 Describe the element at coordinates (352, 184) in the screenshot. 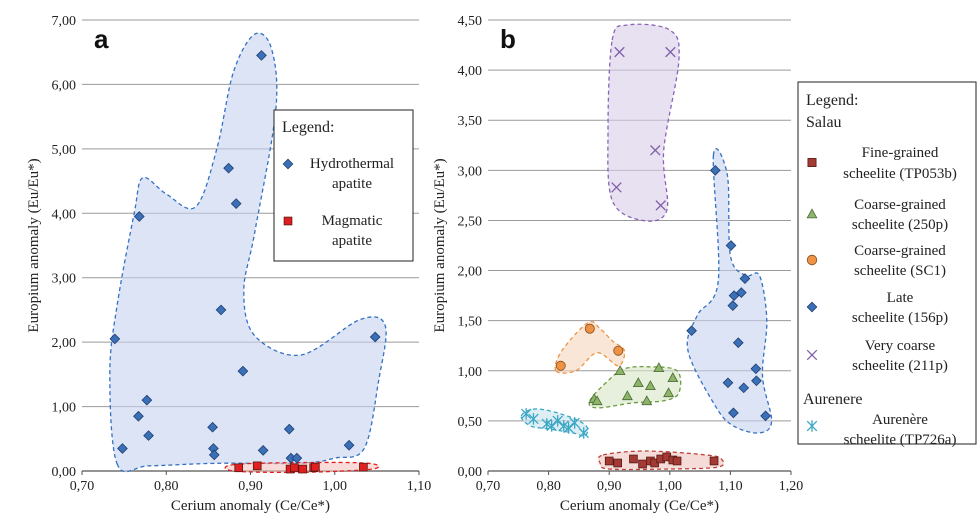

I see `legend-label-hydrothermal: apatite` at that location.